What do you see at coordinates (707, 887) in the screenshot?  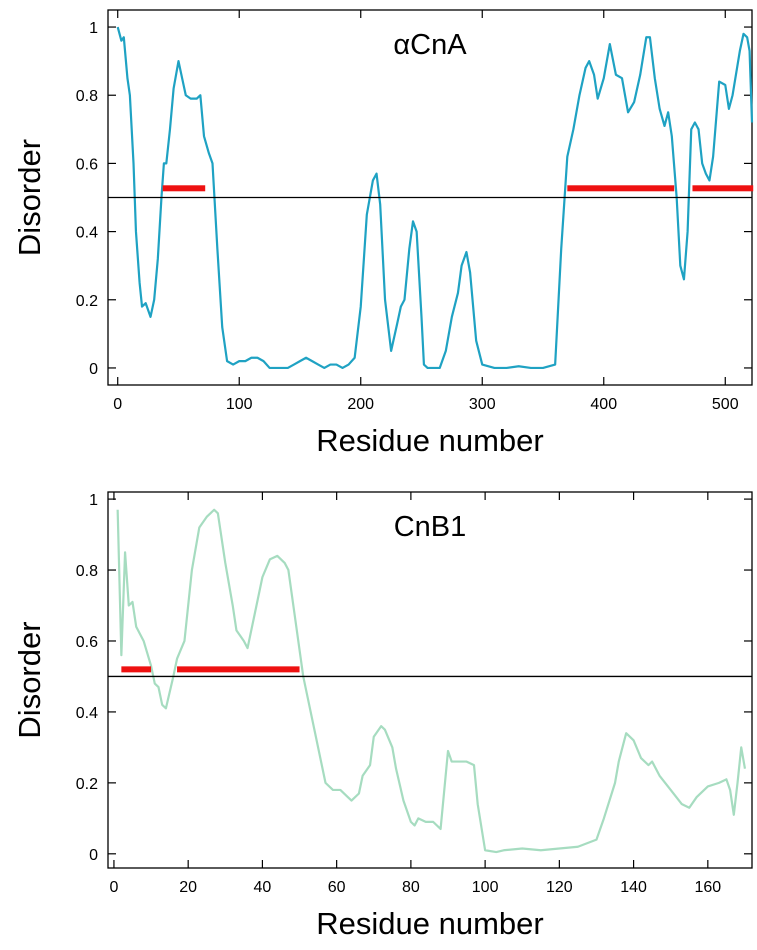 I see `x-tick-label: 160` at bounding box center [707, 887].